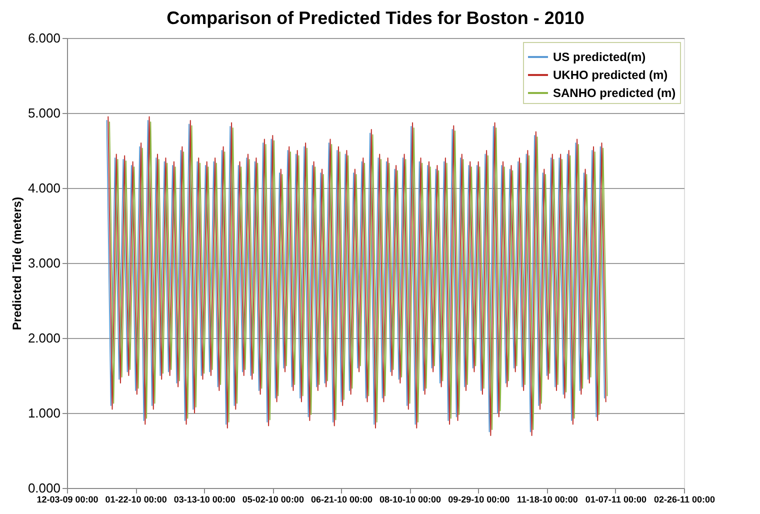  I want to click on legend-label: UKHO predicted (m), so click(610, 75).